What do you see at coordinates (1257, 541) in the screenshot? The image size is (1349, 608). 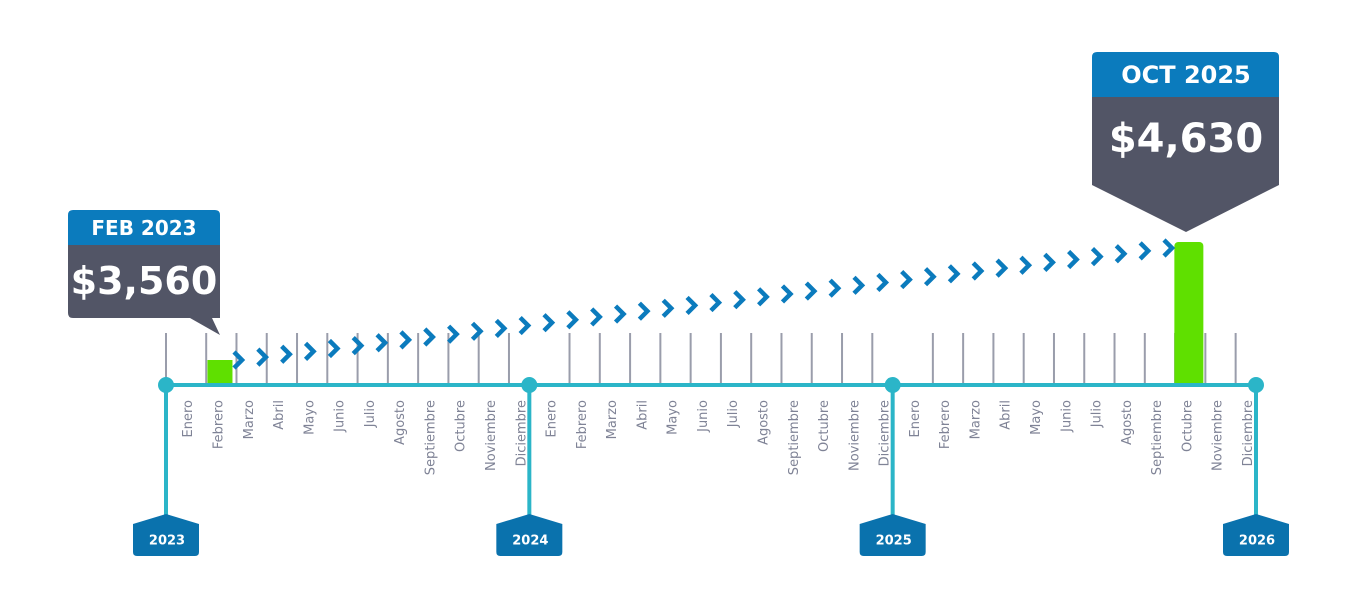 I see `year-label: 2026` at bounding box center [1257, 541].